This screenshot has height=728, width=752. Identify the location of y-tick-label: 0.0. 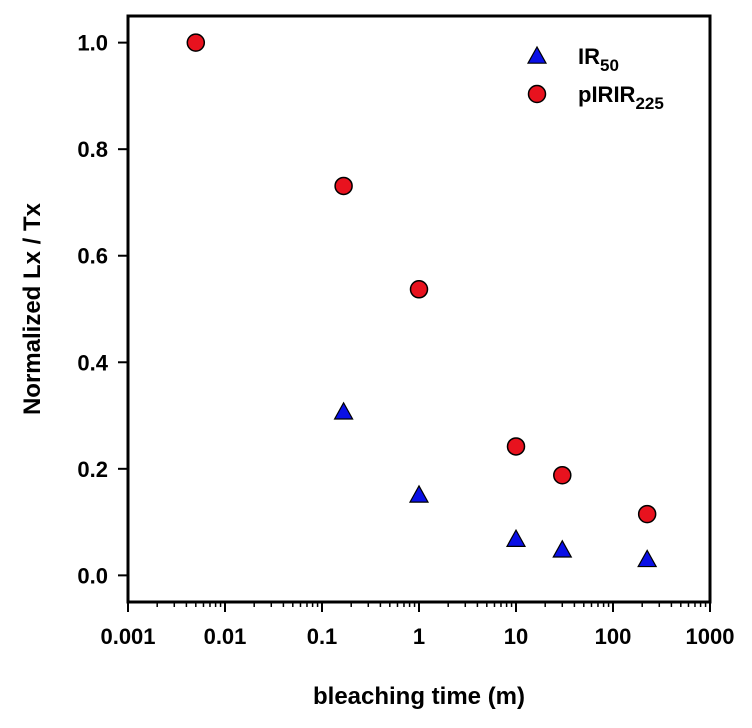
(92, 575).